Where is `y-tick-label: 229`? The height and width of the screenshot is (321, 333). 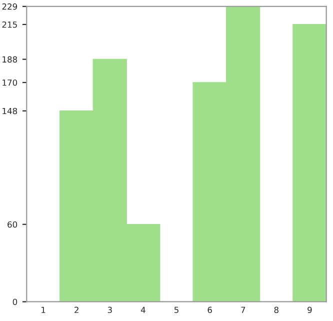 y-tick-label: 229 is located at coordinates (10, 6).